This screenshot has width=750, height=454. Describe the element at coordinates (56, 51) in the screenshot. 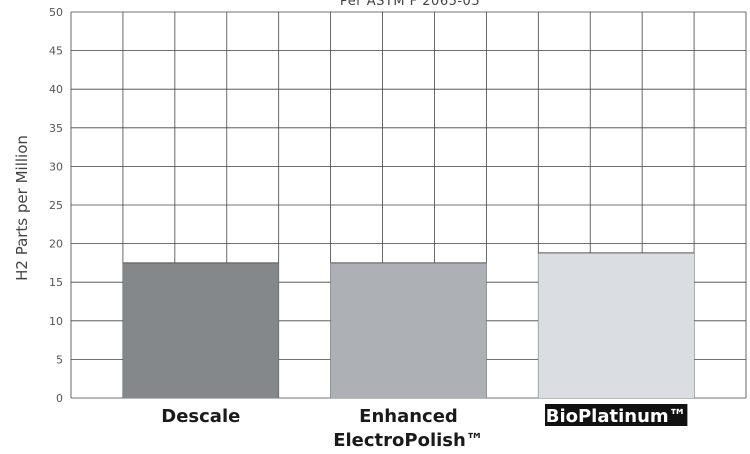

I see `y-tick-label: 45` at that location.